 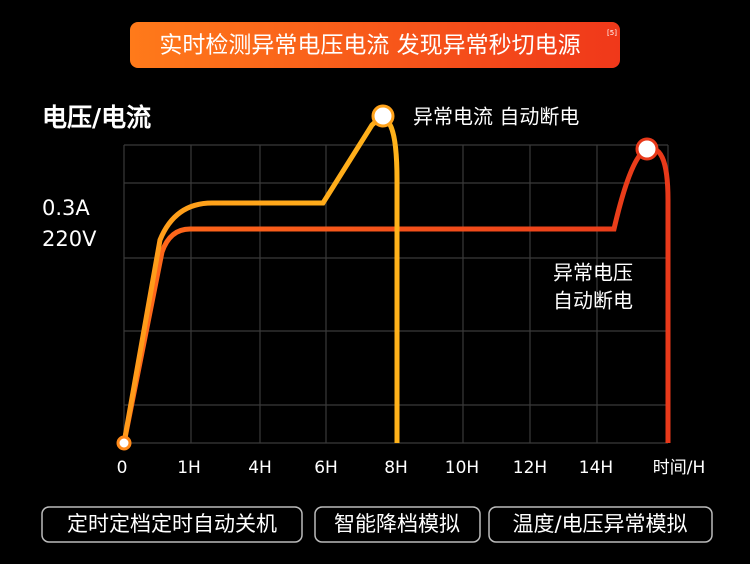 I want to click on button-label: 智能降档模拟, so click(x=397, y=524).